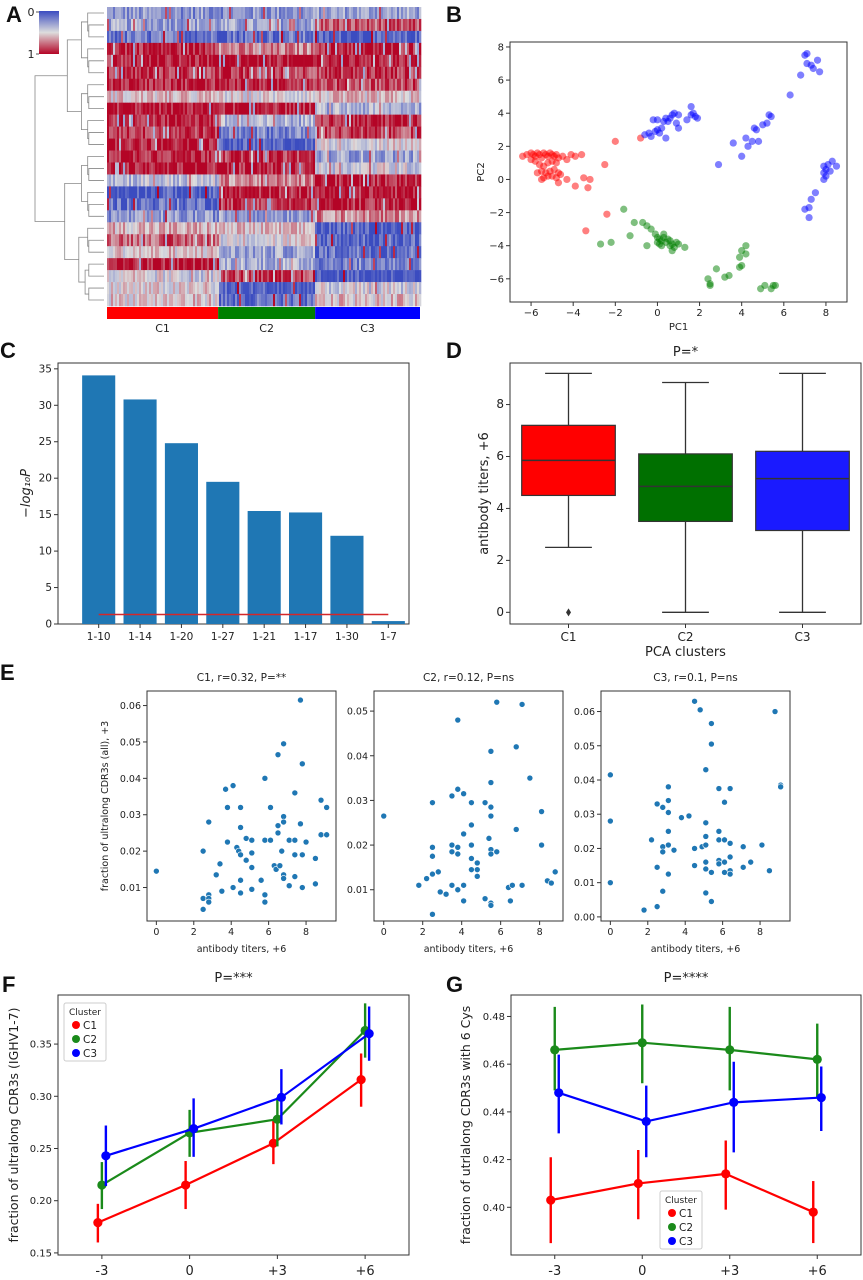  I want to click on pca-point-c1, so click(560, 174).